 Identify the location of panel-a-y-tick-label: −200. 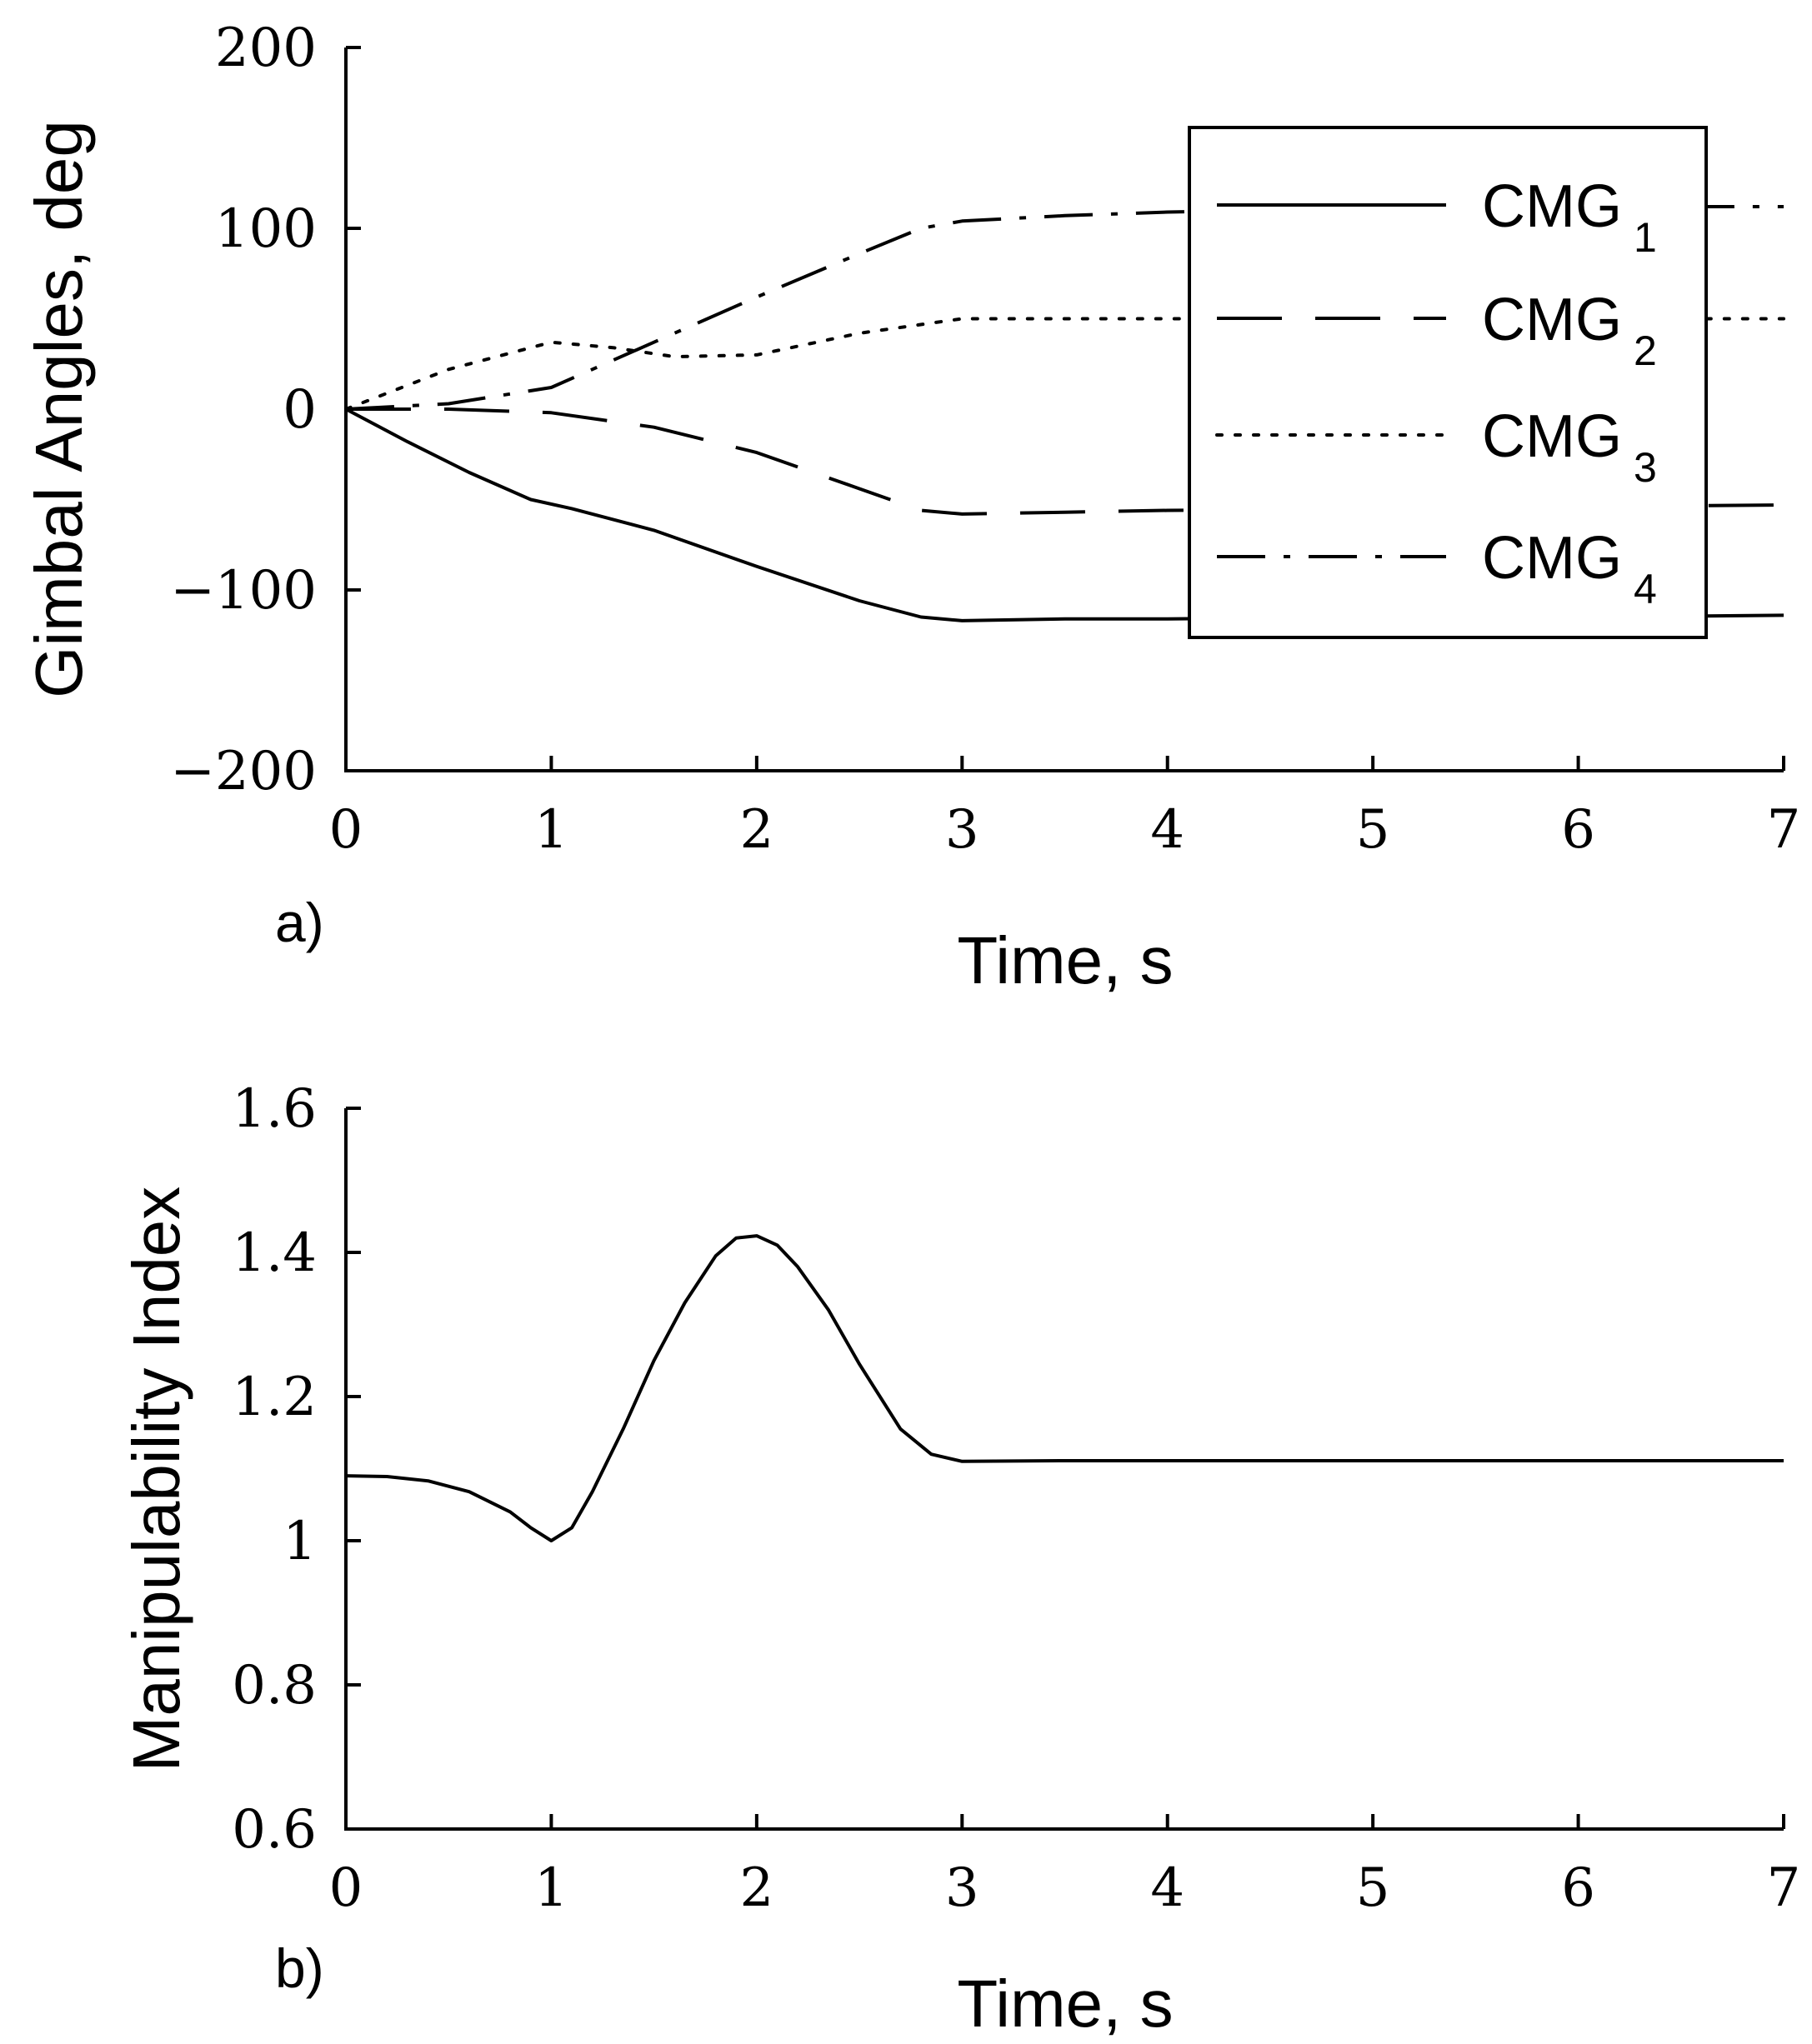
(243, 772).